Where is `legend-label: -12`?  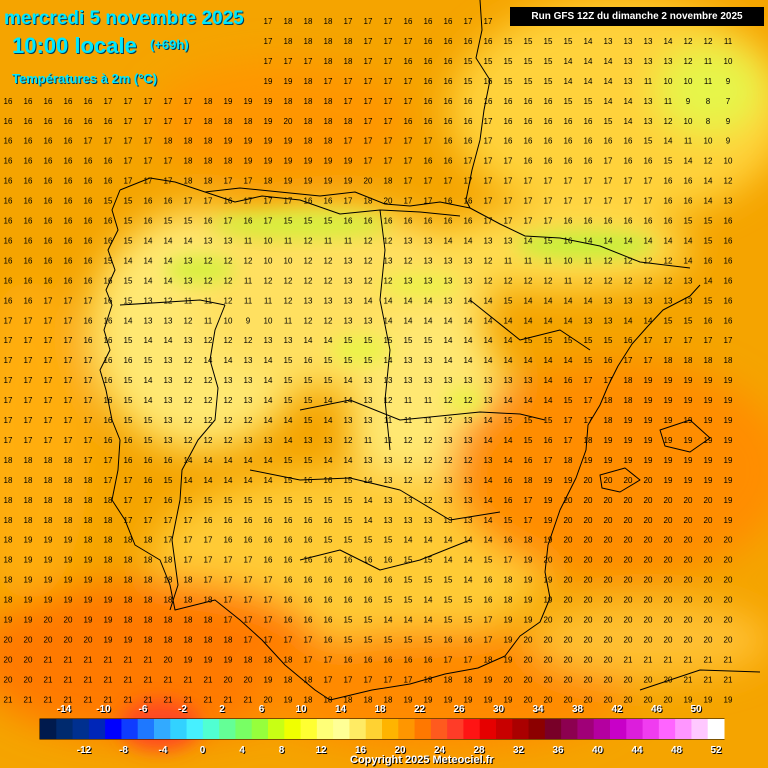
legend-label: -12 is located at coordinates (84, 750).